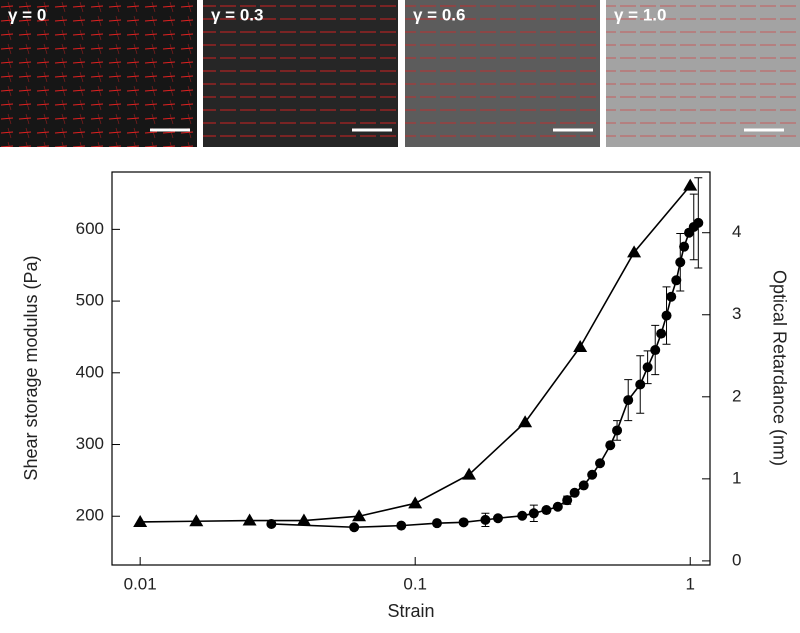 The image size is (800, 633). Describe the element at coordinates (439, 14) in the screenshot. I see `panel-label: γ = 0.6` at that location.